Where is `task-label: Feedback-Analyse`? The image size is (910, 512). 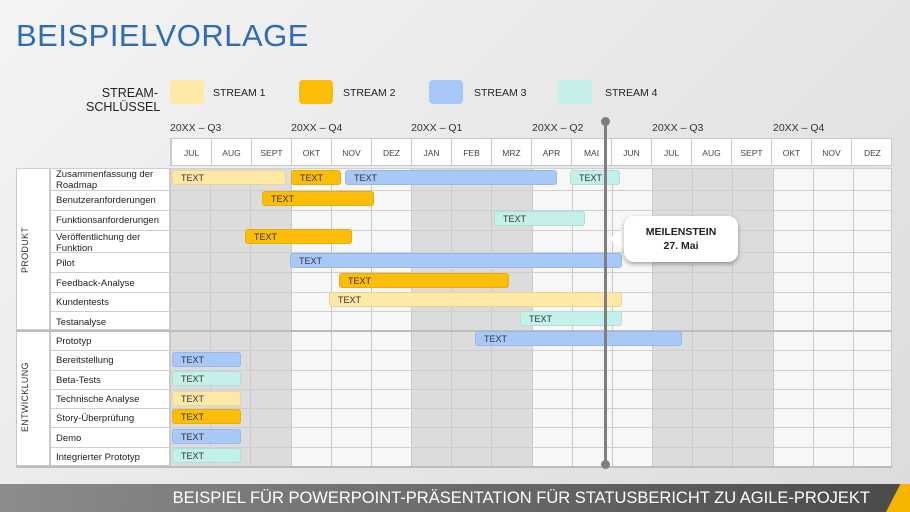 task-label: Feedback-Analyse is located at coordinates (95, 283).